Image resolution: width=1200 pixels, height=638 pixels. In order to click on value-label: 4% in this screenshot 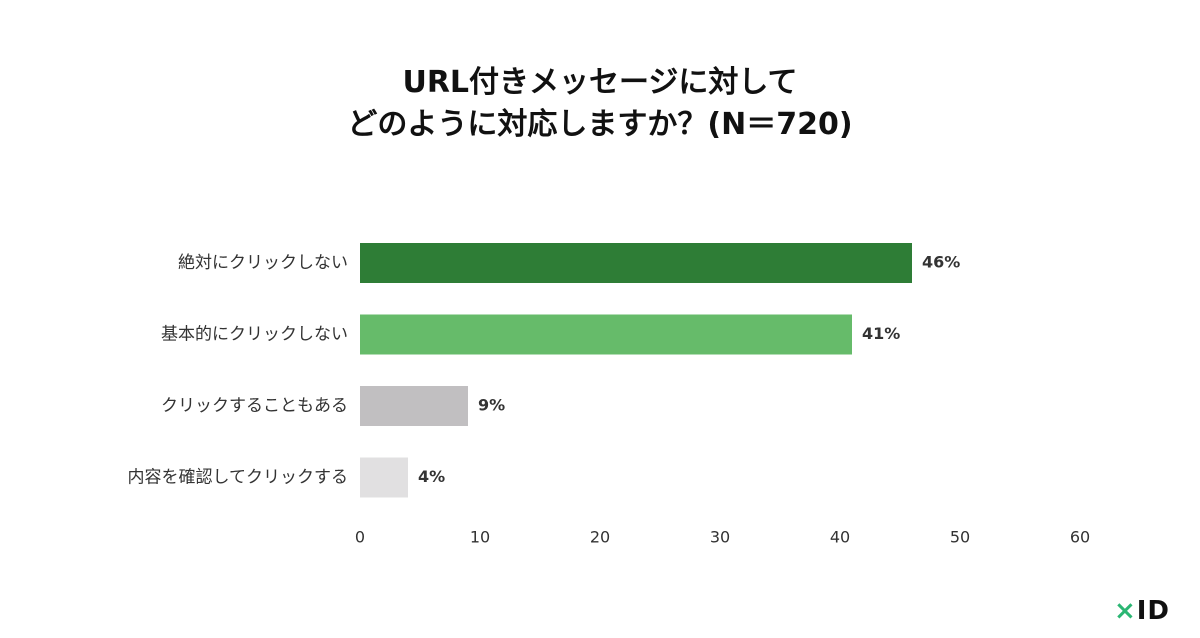, I will do `click(431, 476)`.